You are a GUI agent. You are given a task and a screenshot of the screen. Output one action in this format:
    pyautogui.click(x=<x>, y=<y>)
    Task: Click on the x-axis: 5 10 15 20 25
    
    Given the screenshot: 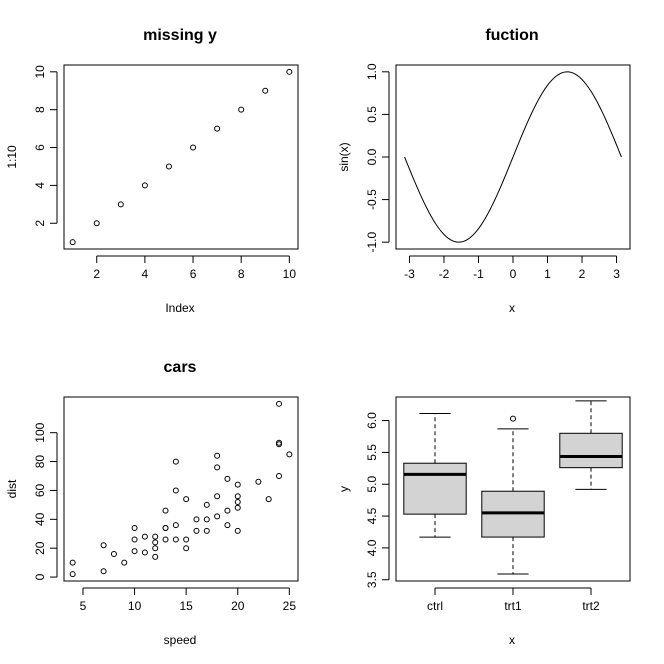 What is the action you would take?
    pyautogui.click(x=188, y=600)
    